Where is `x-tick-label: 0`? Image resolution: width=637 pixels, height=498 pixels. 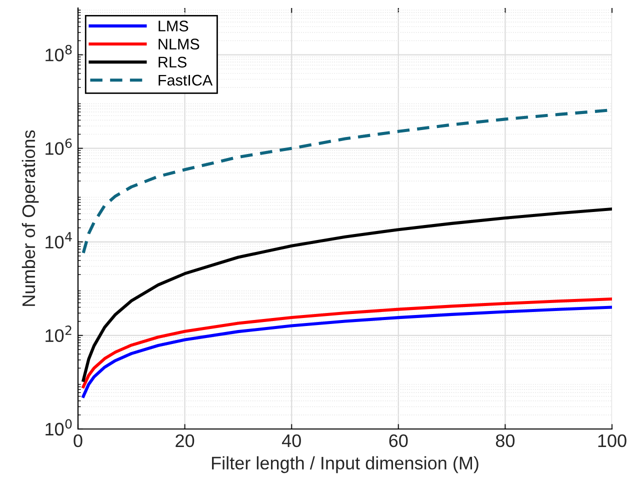 x-tick-label: 0 is located at coordinates (78, 441).